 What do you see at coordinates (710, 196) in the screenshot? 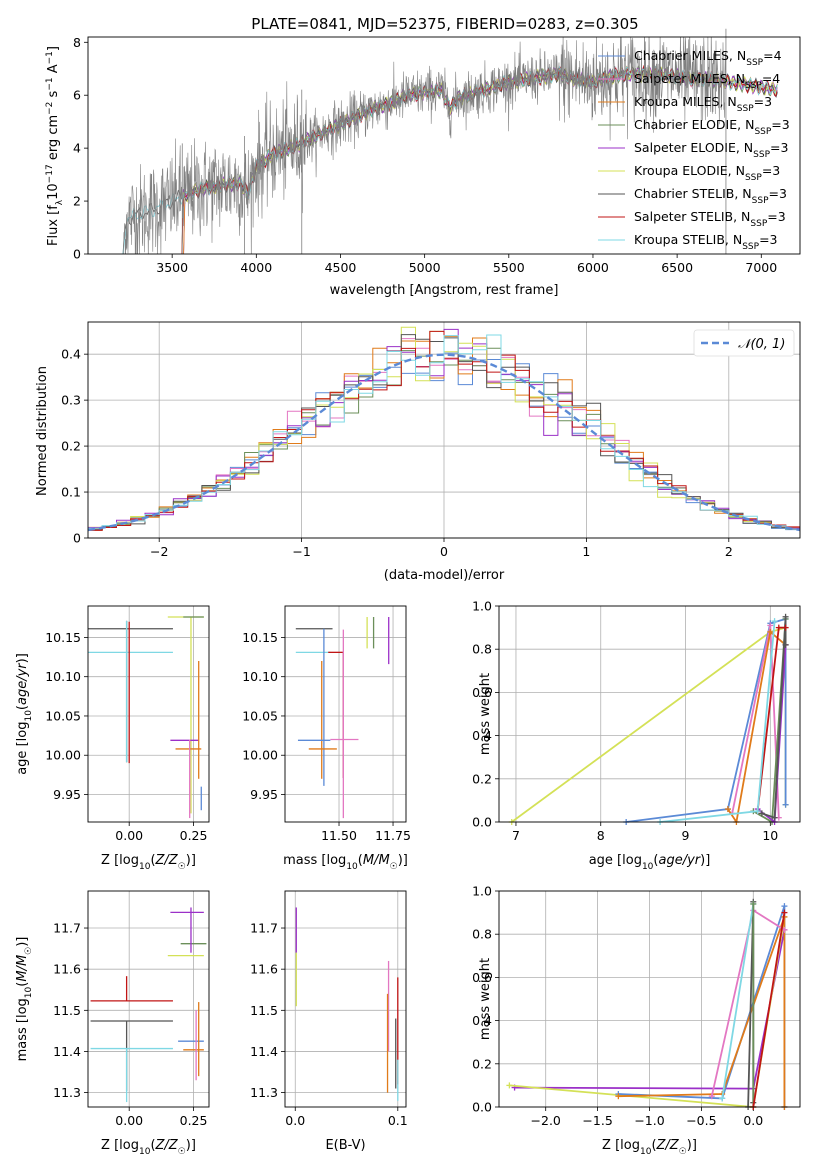
I see `legend-label: Chabrier STELIB, NSSP=3` at bounding box center [710, 196].